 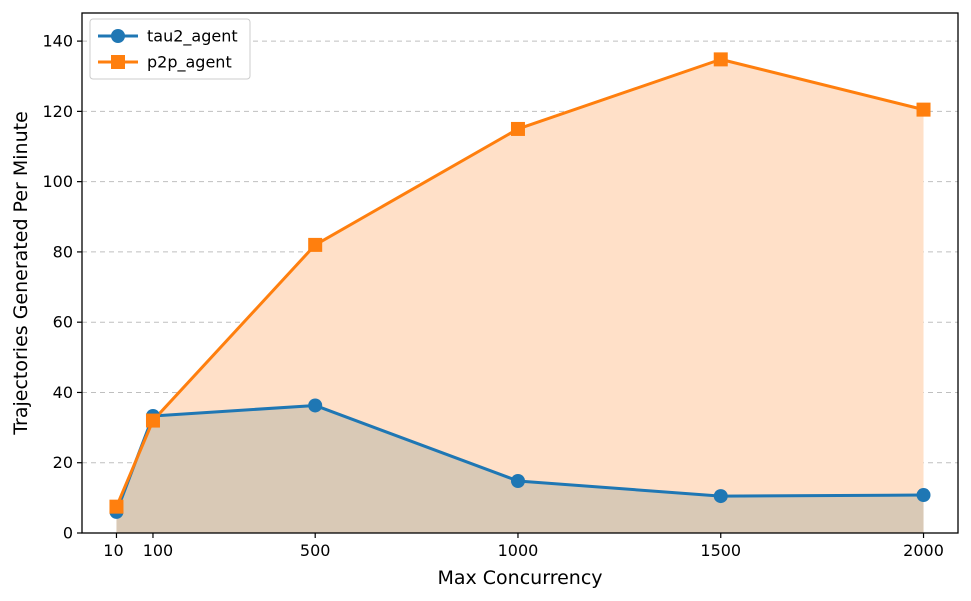 What do you see at coordinates (57, 41) in the screenshot?
I see `y-tick-label: 140` at bounding box center [57, 41].